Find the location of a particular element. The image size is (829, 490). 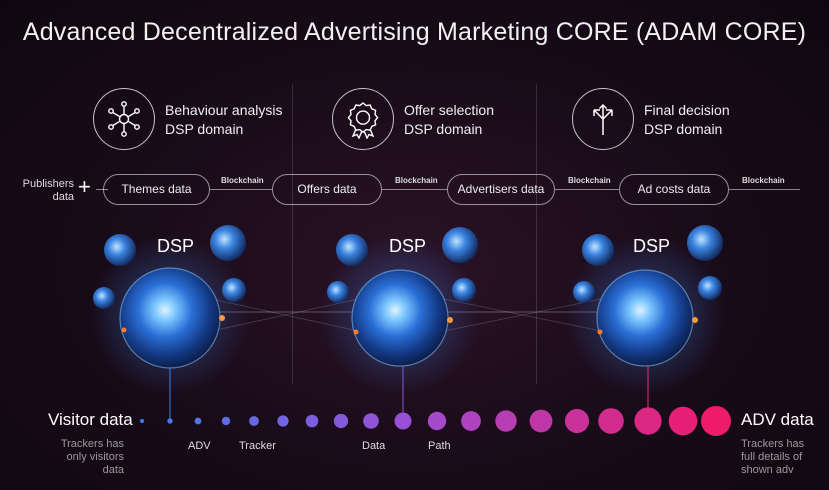

domain-text: Final decision DSP domain is located at coordinates (687, 119).